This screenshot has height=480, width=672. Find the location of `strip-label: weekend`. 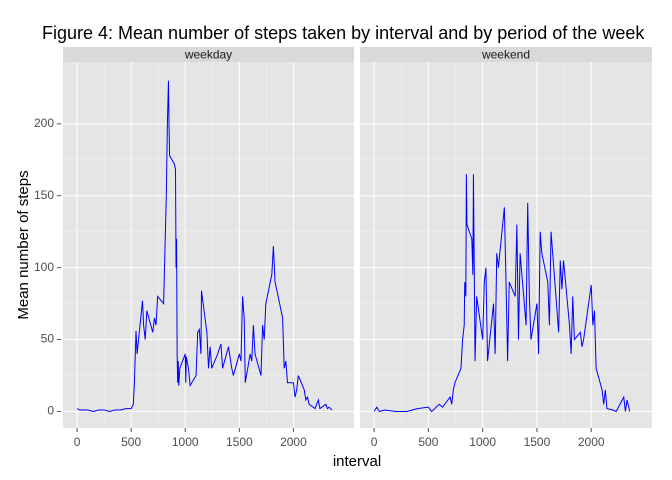

strip-label: weekend is located at coordinates (505, 55).